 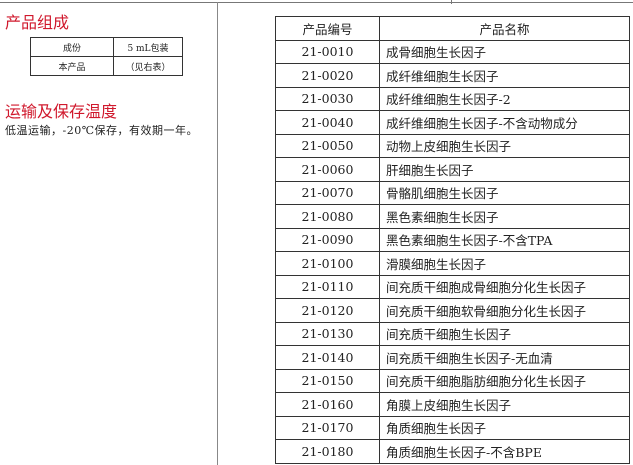 What do you see at coordinates (327, 286) in the screenshot?
I see `product-code: 21-0110` at bounding box center [327, 286].